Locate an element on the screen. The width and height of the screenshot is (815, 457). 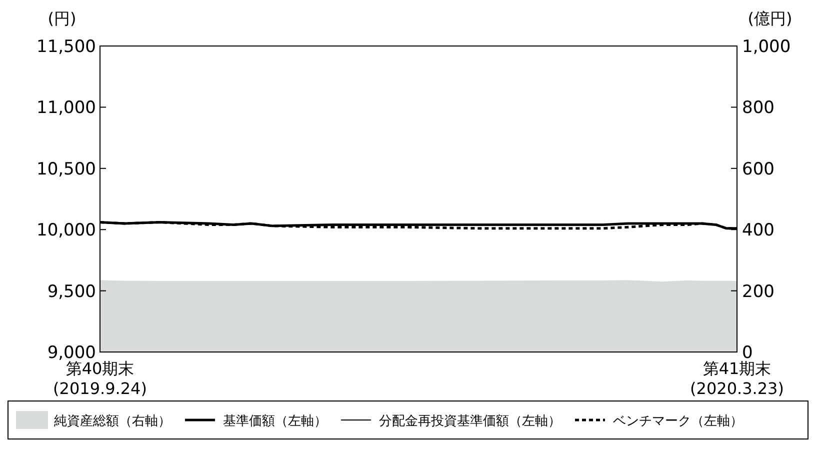
legend-label: 純資産総額（右軸） is located at coordinates (112, 421).